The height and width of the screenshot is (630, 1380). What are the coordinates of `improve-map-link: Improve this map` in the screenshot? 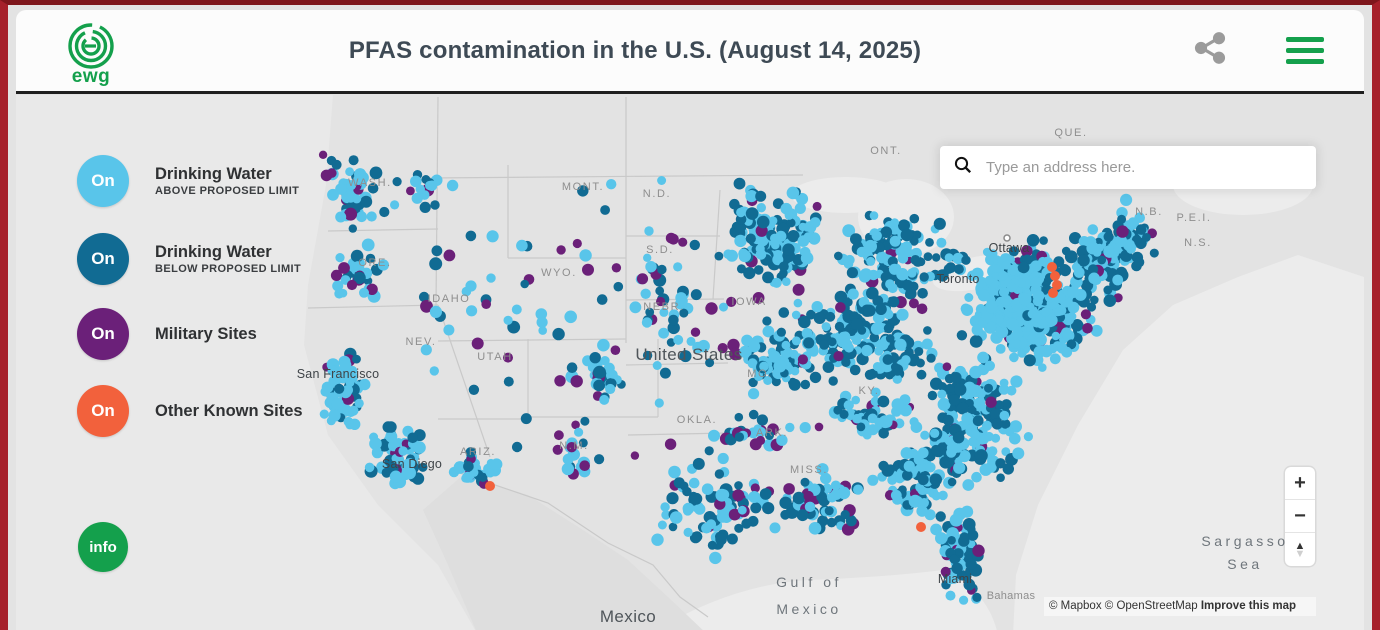 It's located at (1248, 606).